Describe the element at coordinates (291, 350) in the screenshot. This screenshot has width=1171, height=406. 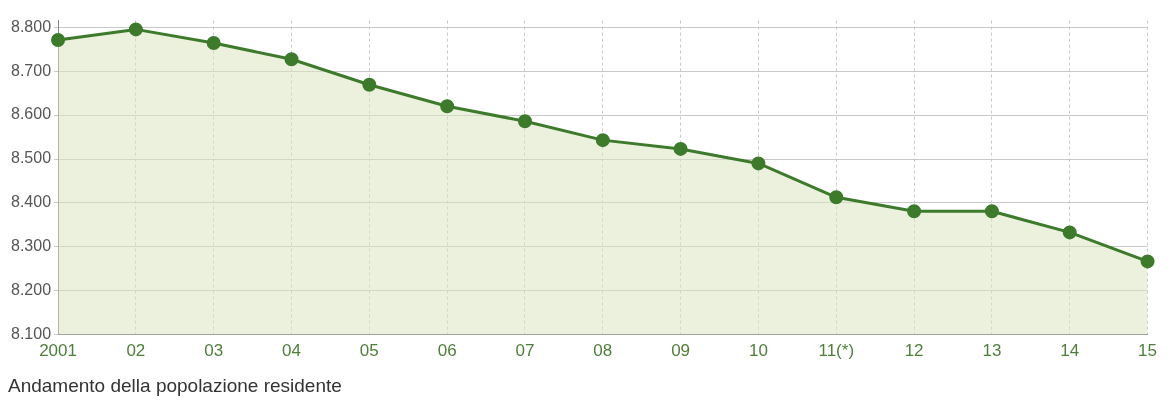
I see `x-tick-label: 04` at that location.